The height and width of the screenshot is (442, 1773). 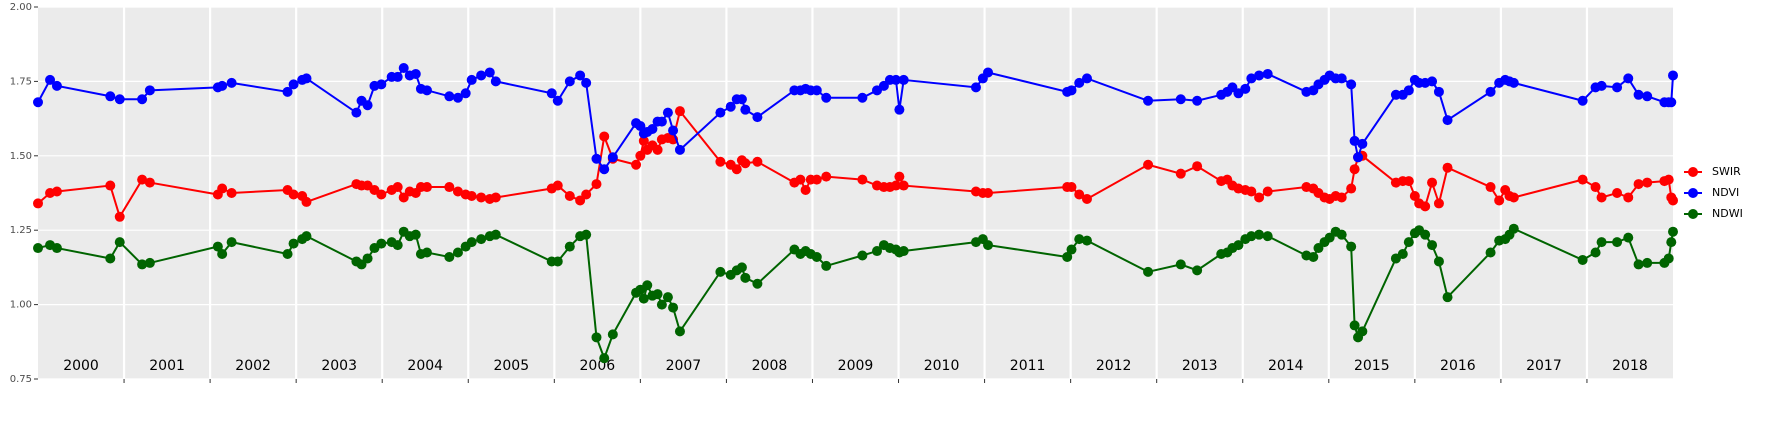 What do you see at coordinates (21, 7) in the screenshot?
I see `y-tick-label: 2.00` at bounding box center [21, 7].